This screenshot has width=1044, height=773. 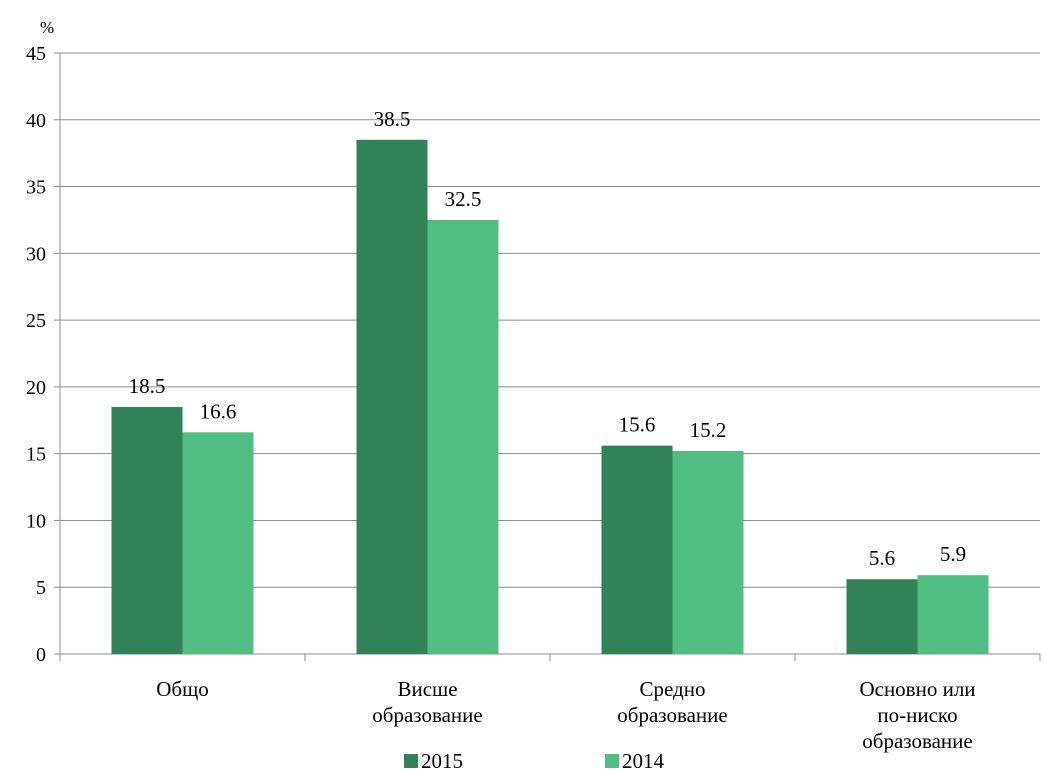 I want to click on category-label: Средно, so click(x=673, y=689).